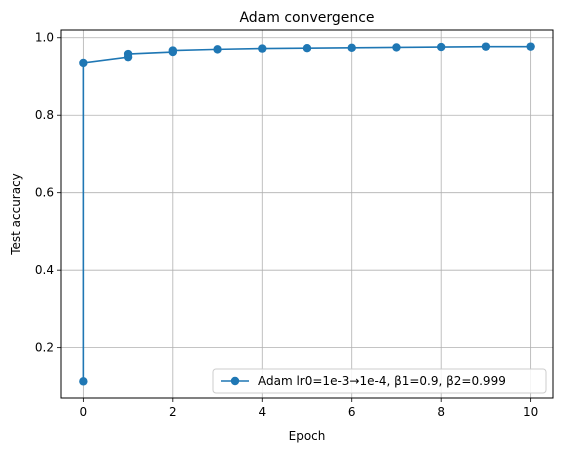 The width and height of the screenshot is (567, 453). What do you see at coordinates (306, 18) in the screenshot?
I see `chart-title: Adam convergence` at bounding box center [306, 18].